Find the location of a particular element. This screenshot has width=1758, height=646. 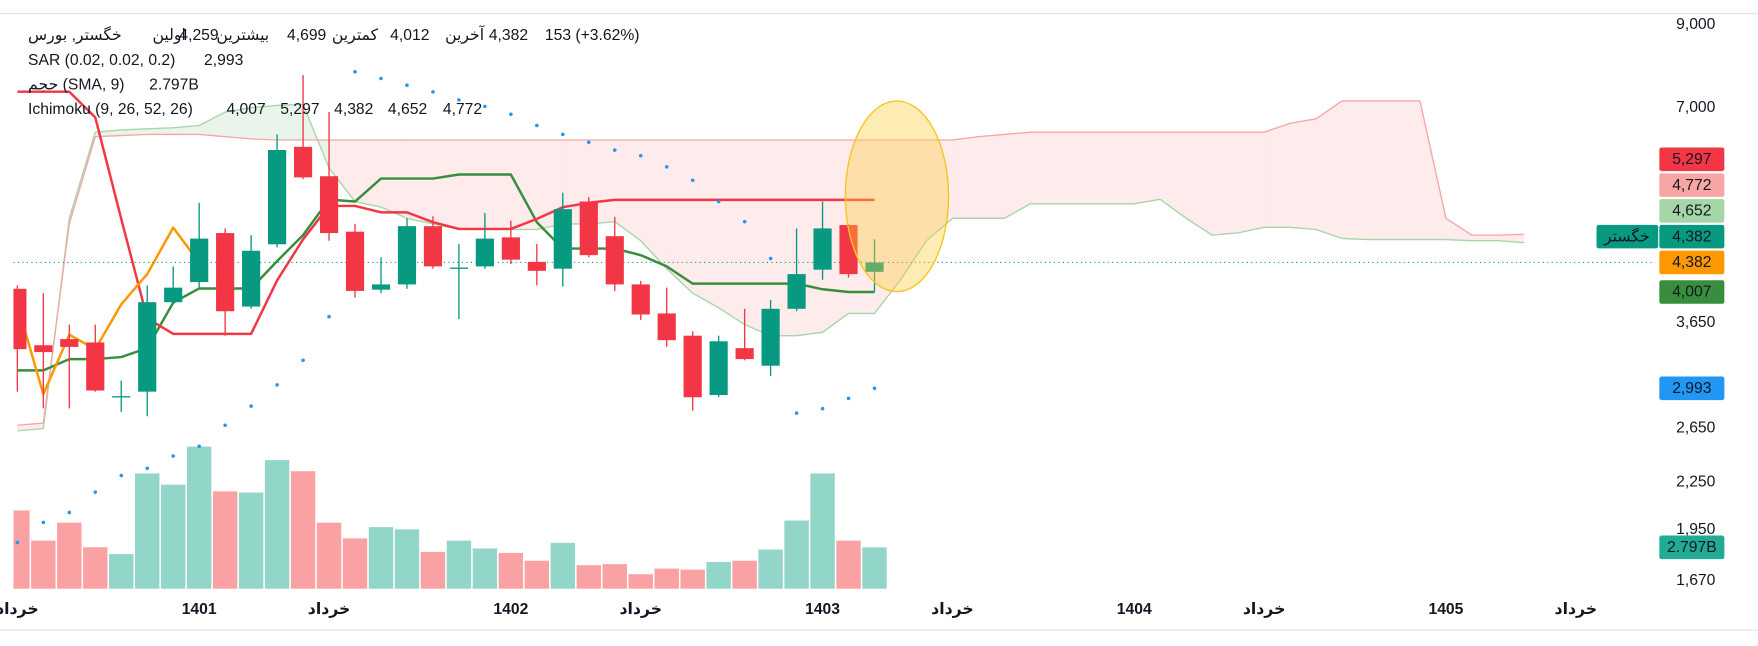

price-badge-label: 2.797B is located at coordinates (1692, 547).